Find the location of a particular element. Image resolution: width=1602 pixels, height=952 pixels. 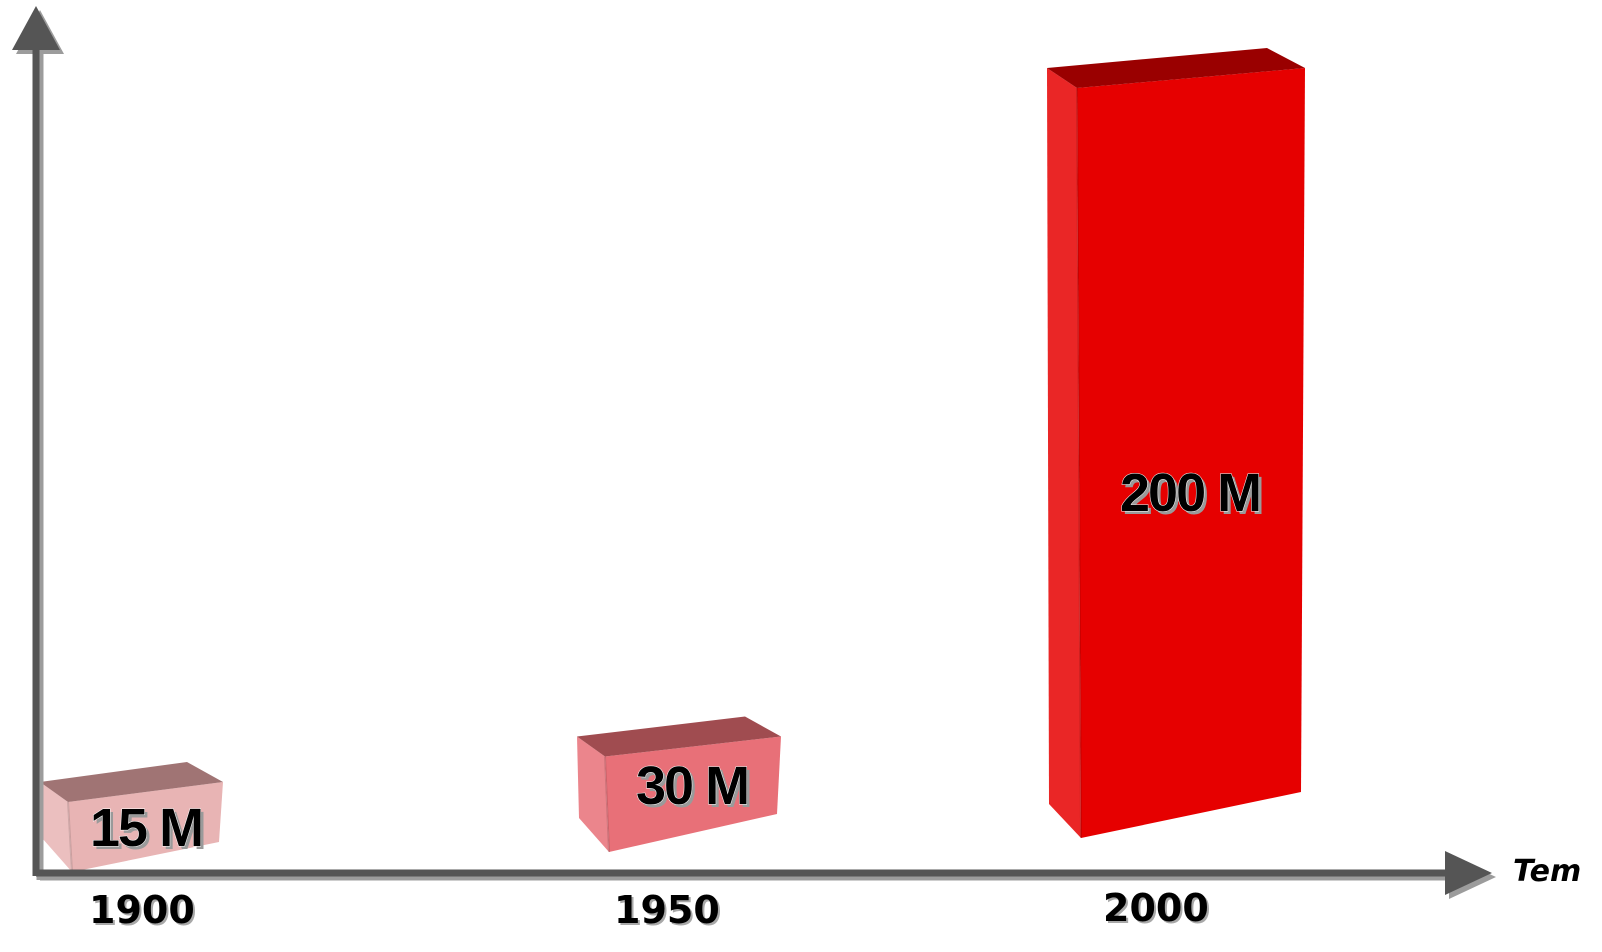

value-label-shadow: 30 M is located at coordinates (695, 789).